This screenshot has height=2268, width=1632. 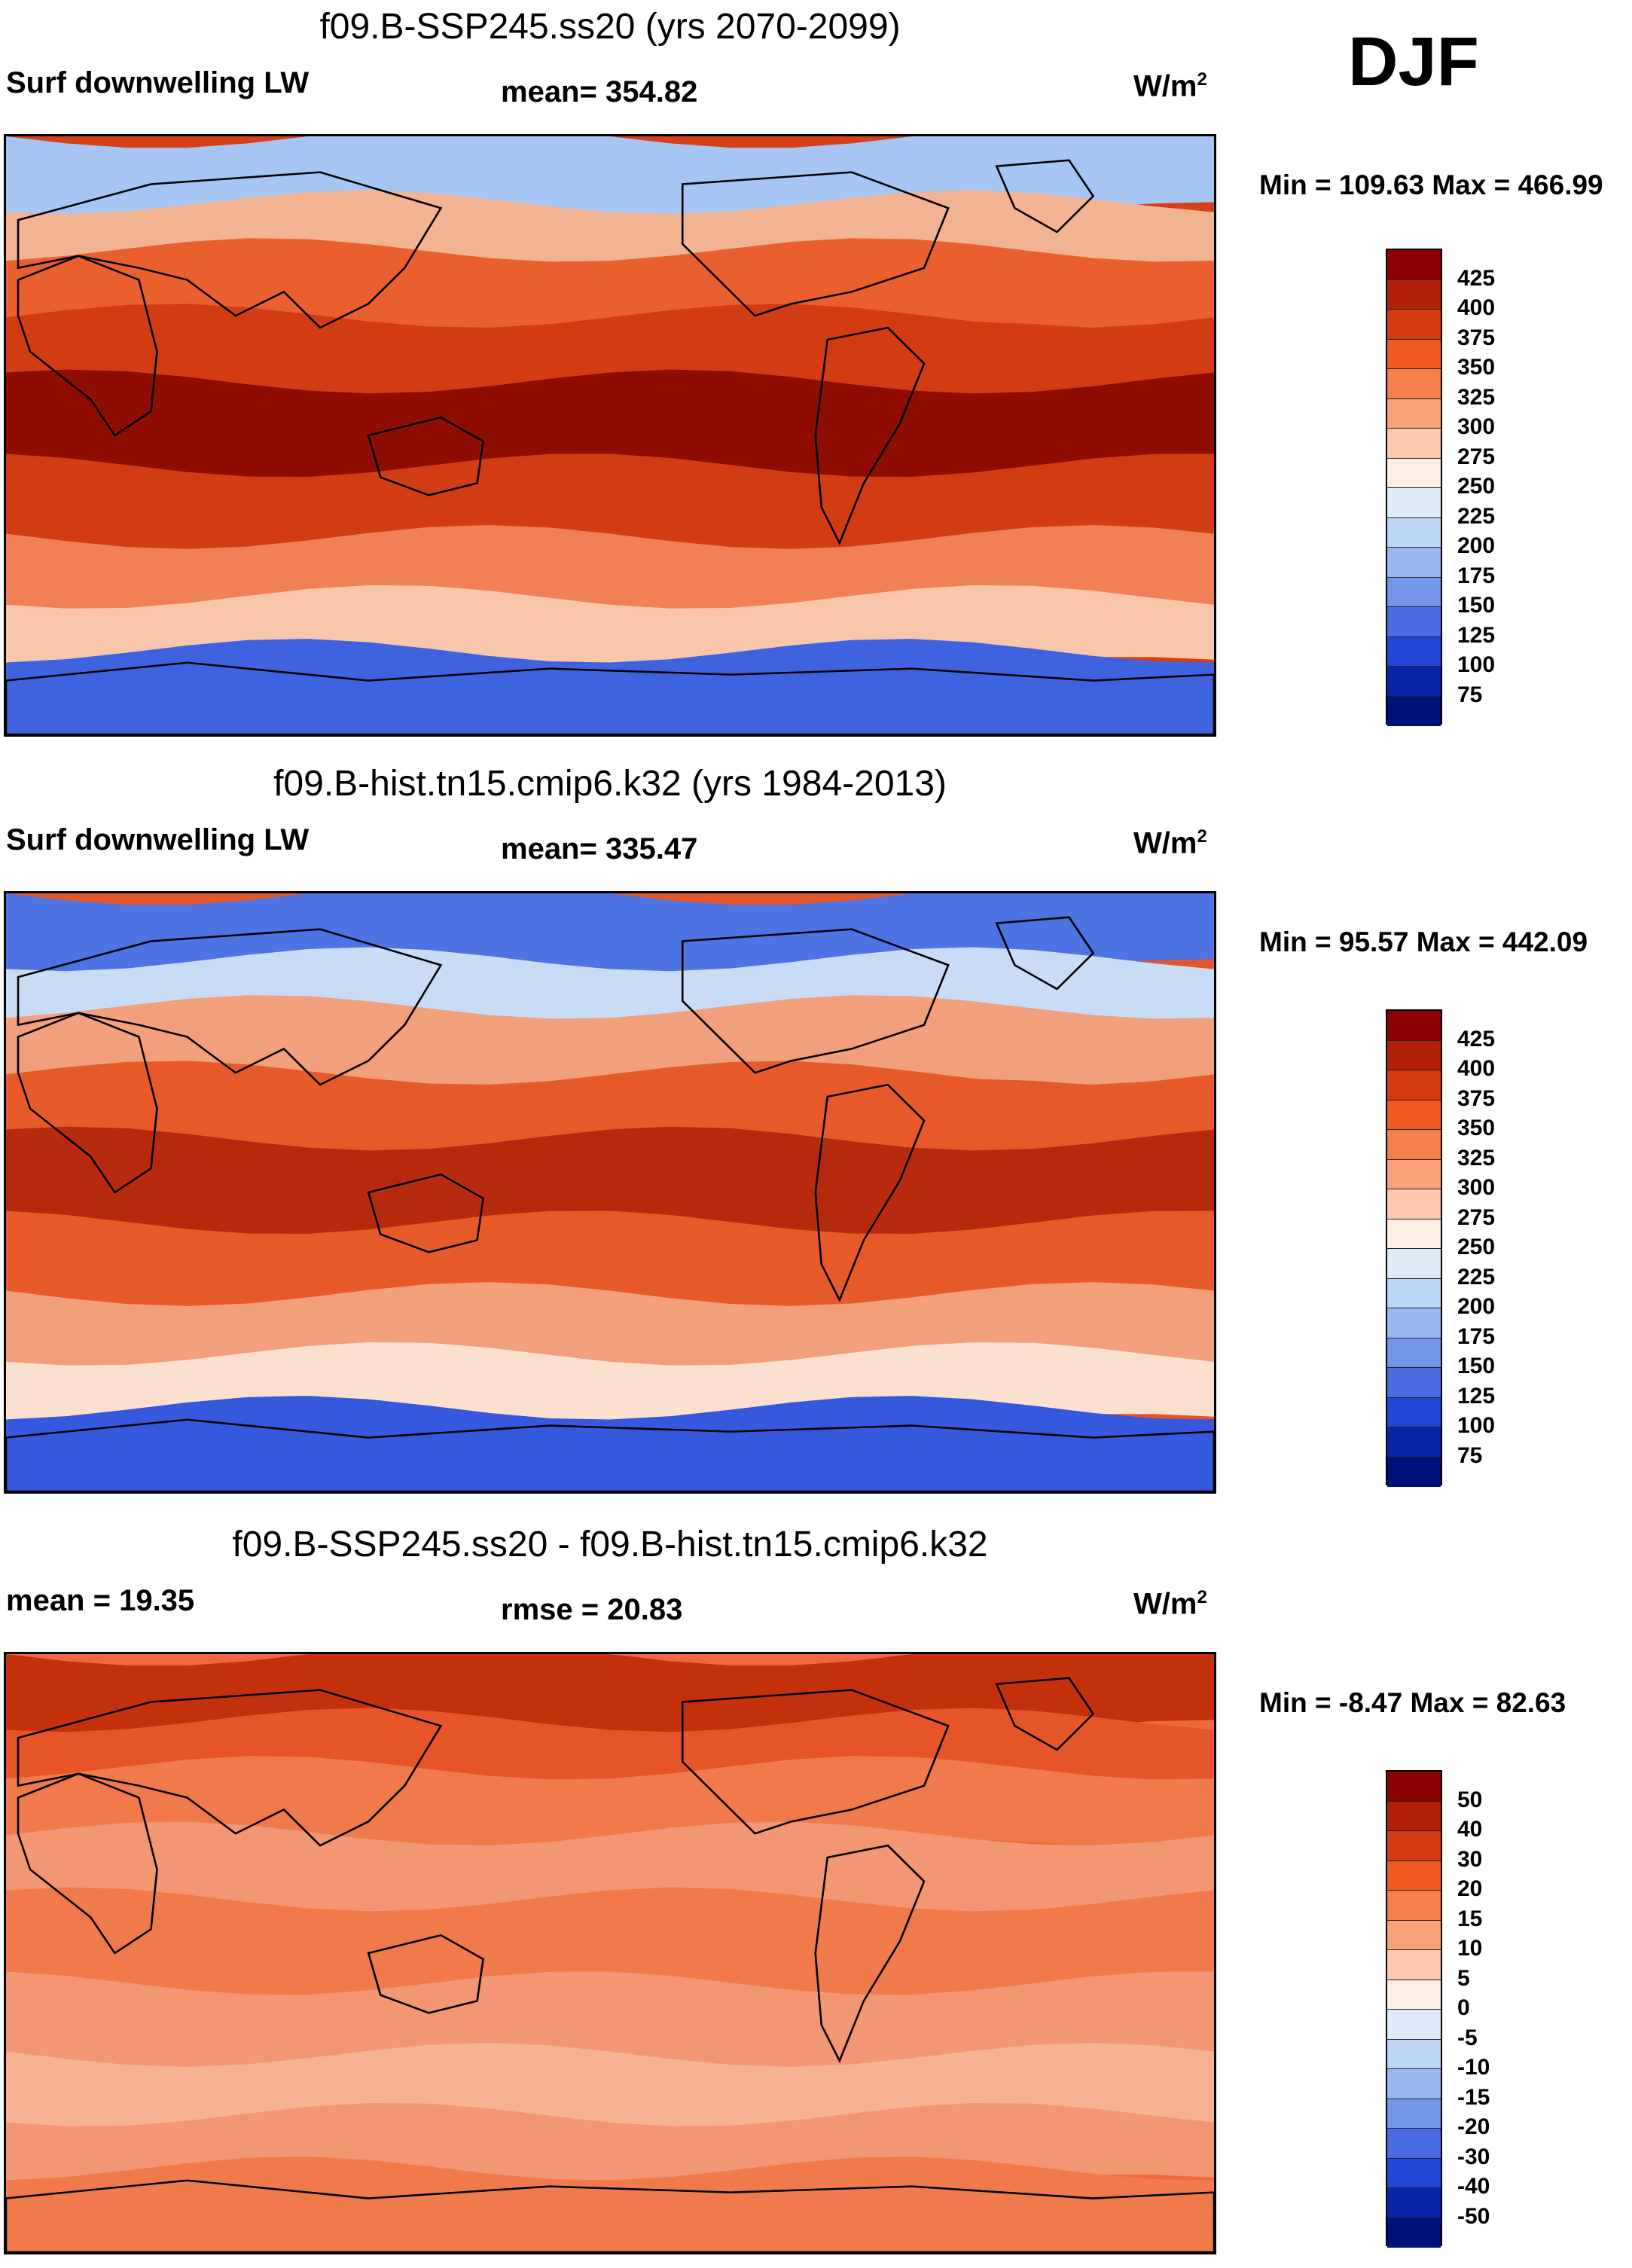 What do you see at coordinates (1470, 1859) in the screenshot?
I see `colorbar-tick-label: 30` at bounding box center [1470, 1859].